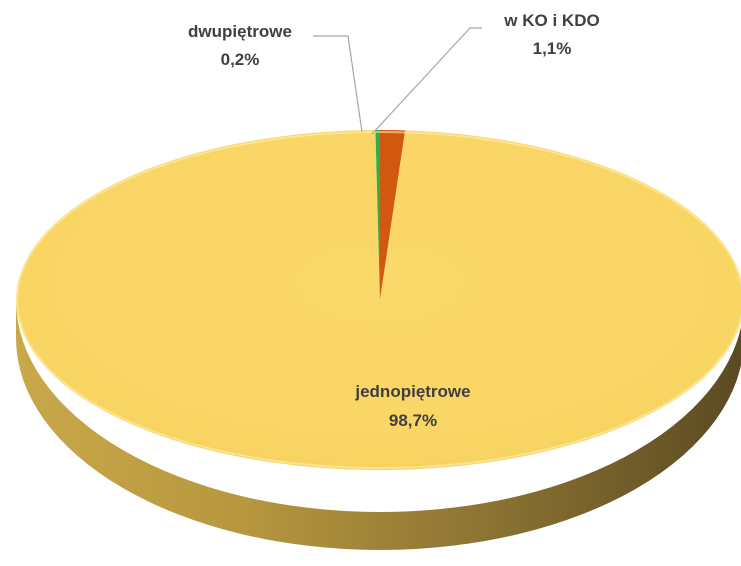 The width and height of the screenshot is (741, 566). I want to click on slice-label-w-ko-i-kdo: w KO i KDO, so click(551, 20).